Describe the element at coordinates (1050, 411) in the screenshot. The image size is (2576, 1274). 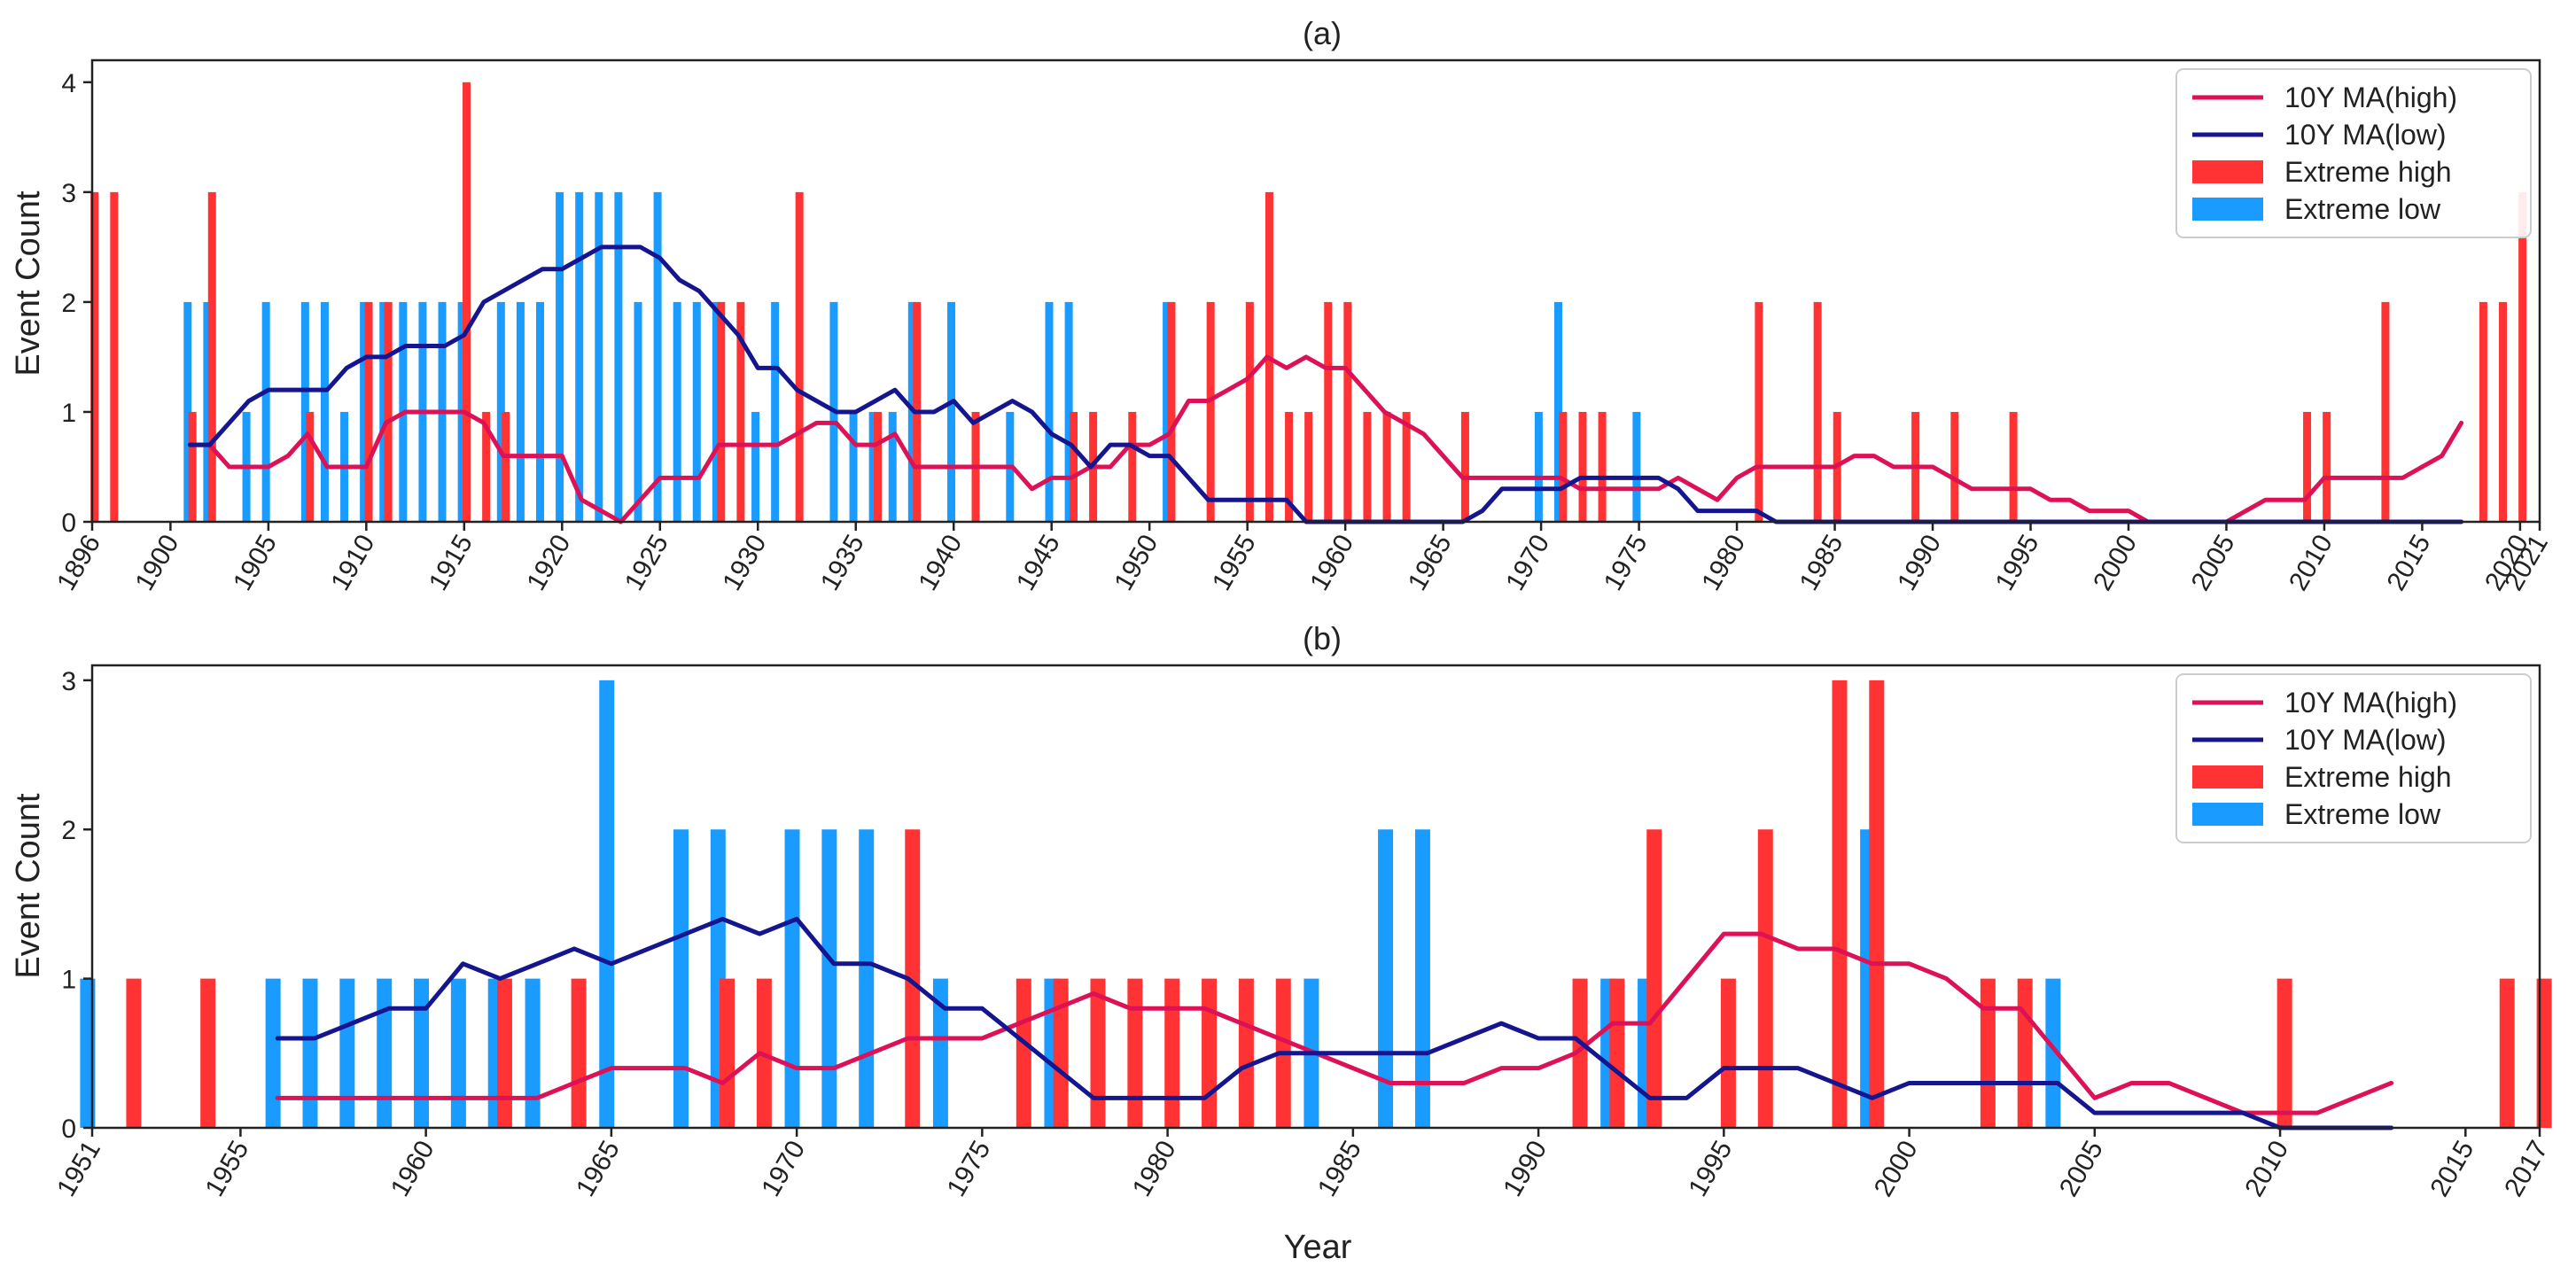
I see `bar-extreme-low-1945` at that location.